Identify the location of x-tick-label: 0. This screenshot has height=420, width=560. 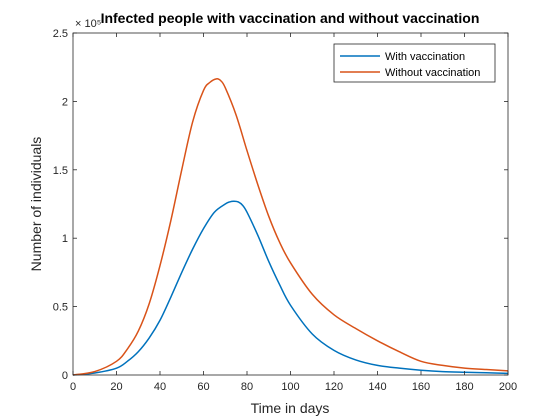
(73, 387).